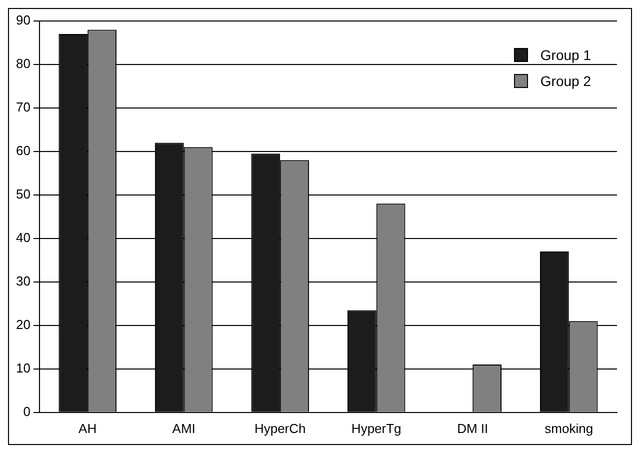 The width and height of the screenshot is (642, 455). I want to click on x-tick-label: AMI, so click(184, 428).